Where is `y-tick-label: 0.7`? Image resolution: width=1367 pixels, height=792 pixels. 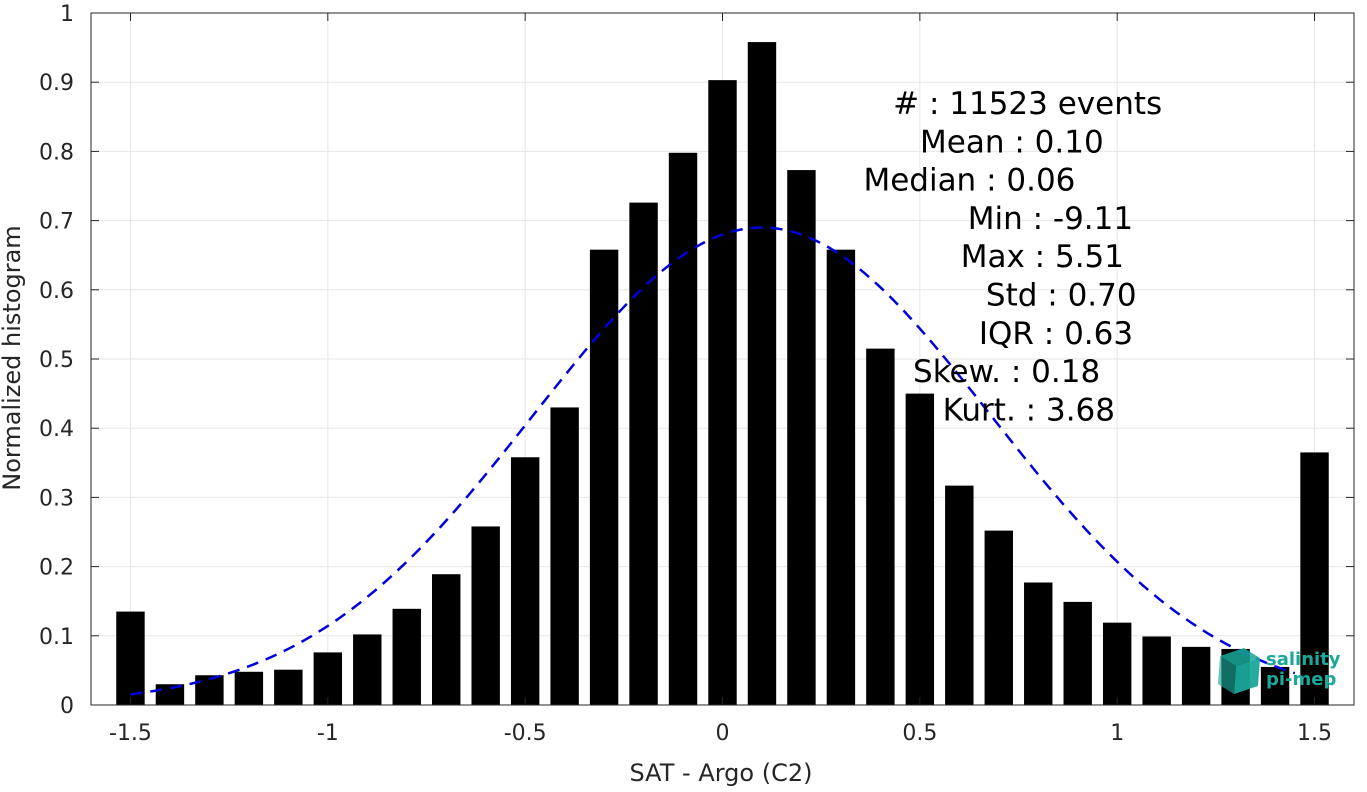
y-tick-label: 0.7 is located at coordinates (56, 222).